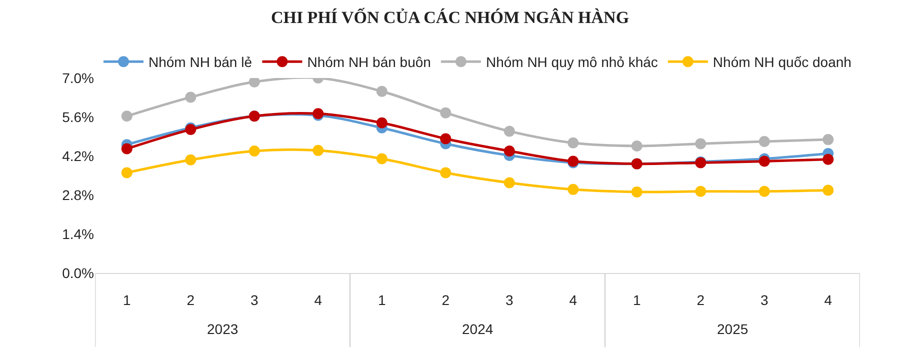 The width and height of the screenshot is (900, 363). I want to click on y-tick-label: 1.4%, so click(78, 234).